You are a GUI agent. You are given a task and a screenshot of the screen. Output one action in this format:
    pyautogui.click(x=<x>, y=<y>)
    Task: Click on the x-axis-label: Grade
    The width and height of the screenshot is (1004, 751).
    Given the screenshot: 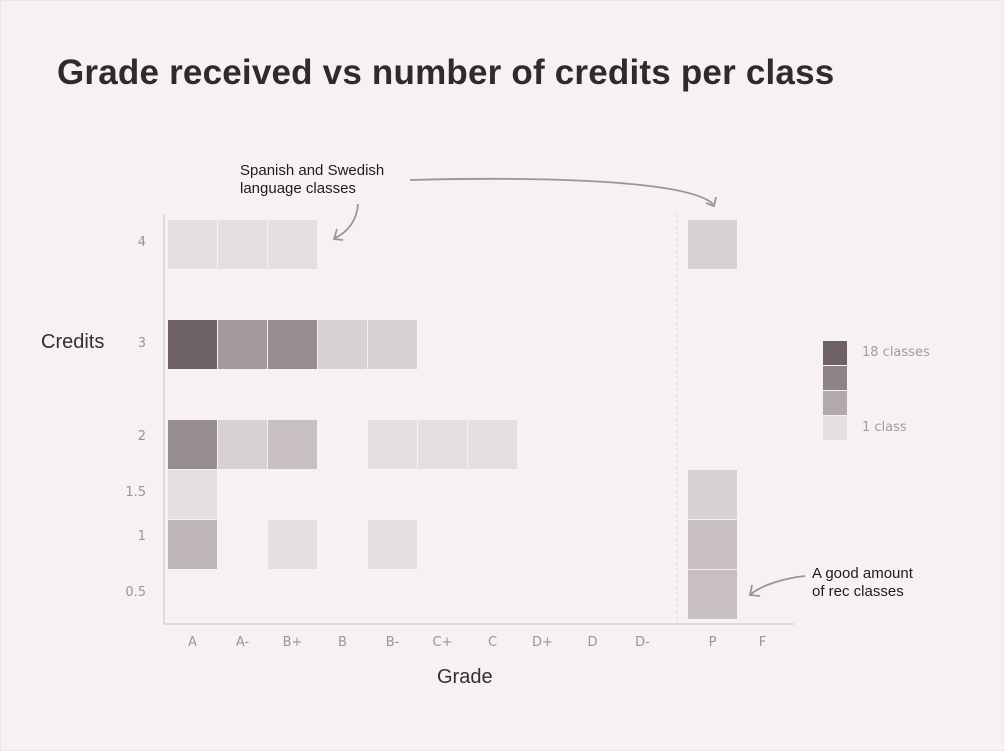 What is the action you would take?
    pyautogui.click(x=465, y=677)
    